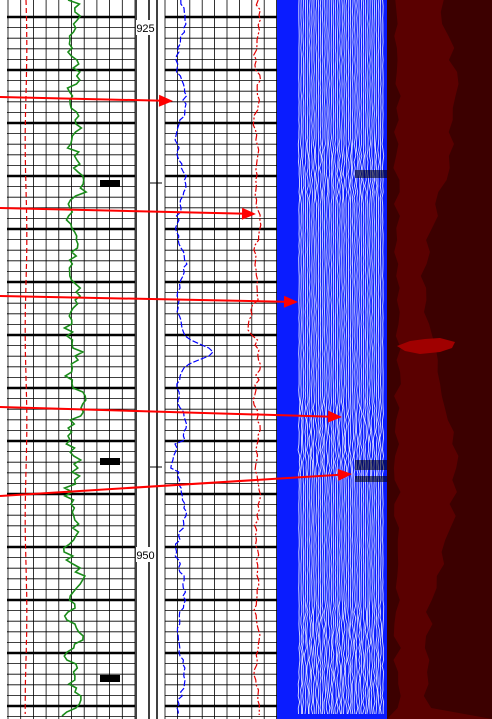  I want to click on depth-label-950-background, so click(145, 554).